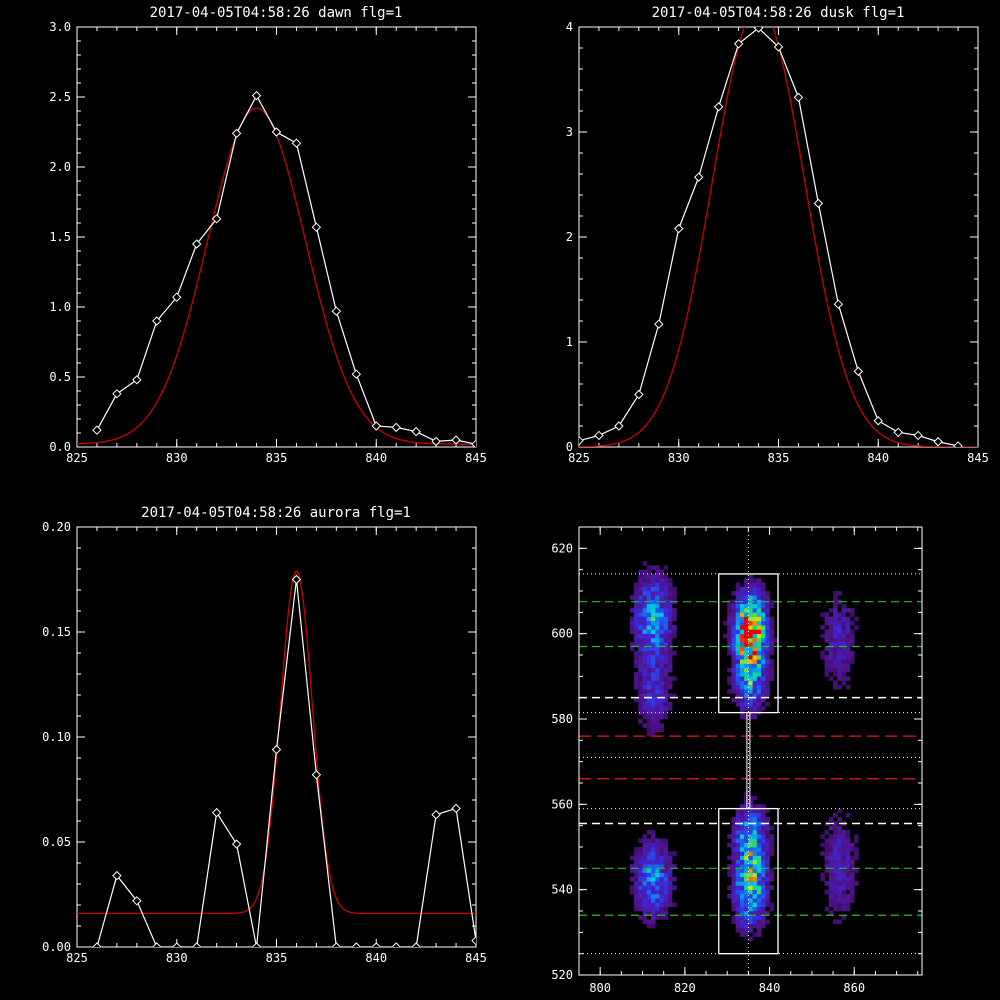 This screenshot has height=1000, width=1000. What do you see at coordinates (569, 132) in the screenshot?
I see `y-tick-label: 3` at bounding box center [569, 132].